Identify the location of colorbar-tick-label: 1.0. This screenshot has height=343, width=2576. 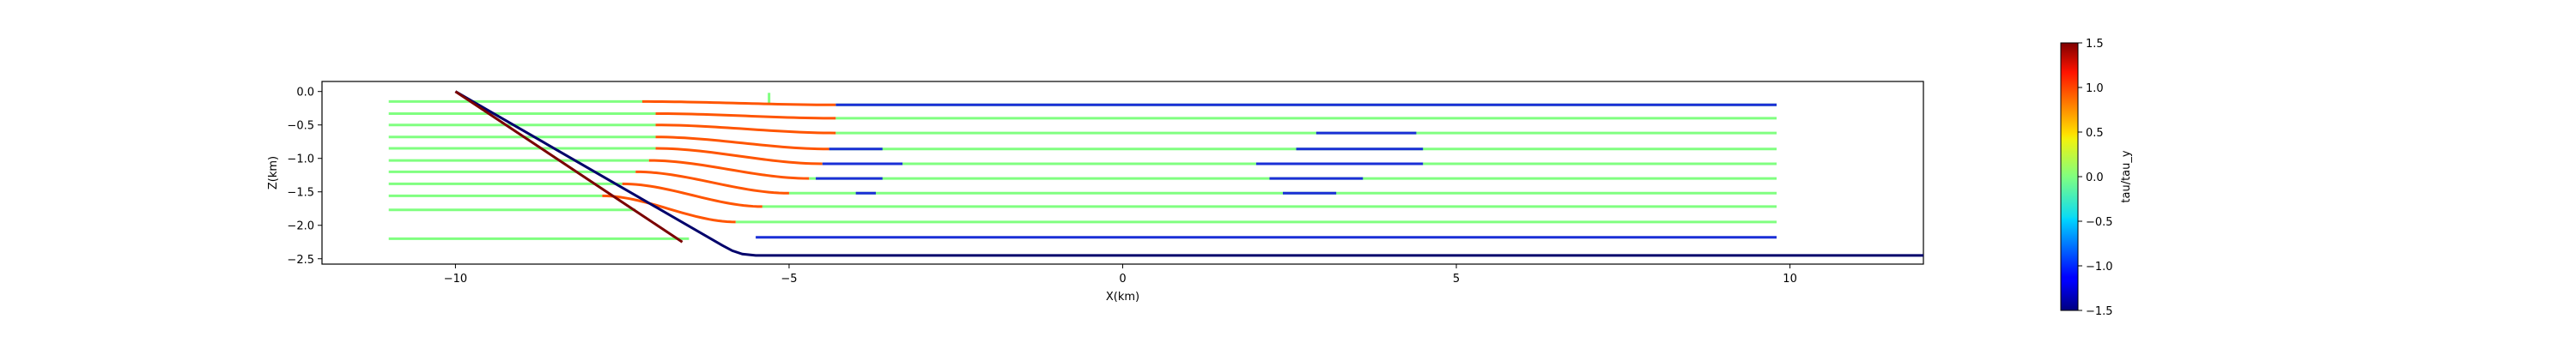
(2095, 88).